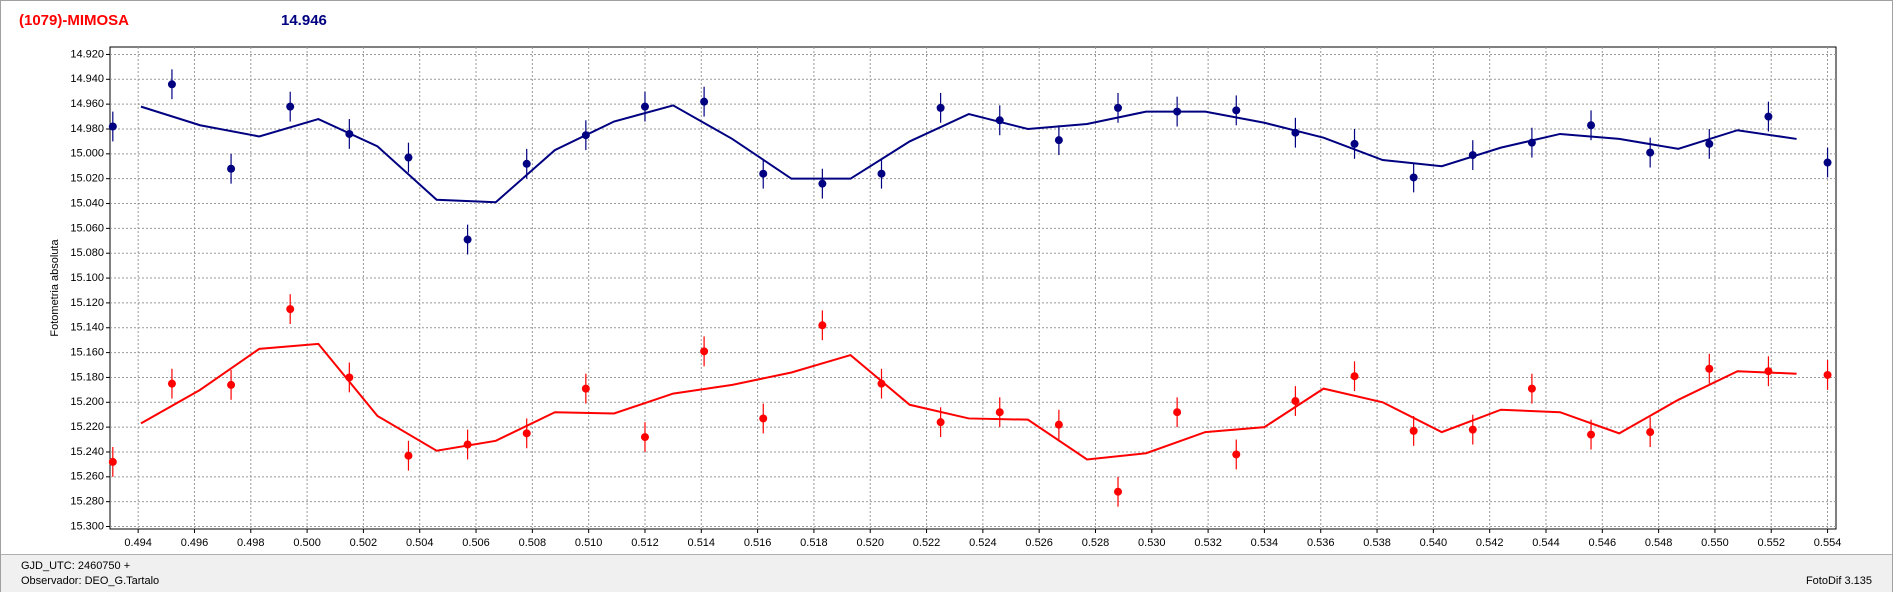 The image size is (1893, 592). What do you see at coordinates (1838, 581) in the screenshot?
I see `version-label: FotoDif 3.135` at bounding box center [1838, 581].